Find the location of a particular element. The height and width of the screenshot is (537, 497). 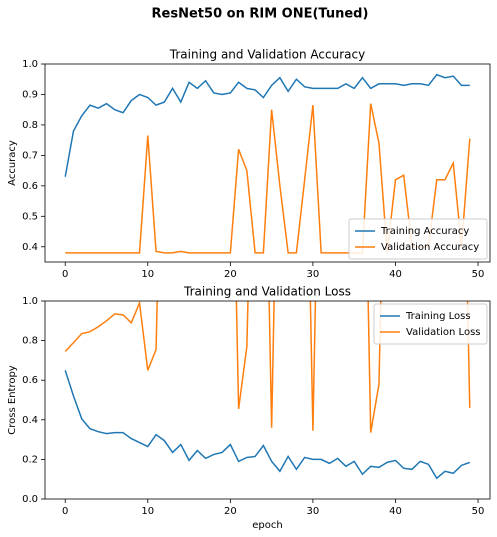

y-axis-label: Cross Entropy is located at coordinates (12, 400).